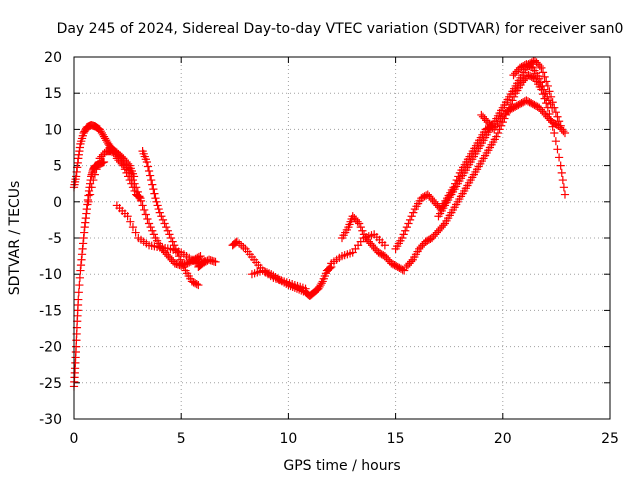 Image resolution: width=640 pixels, height=480 pixels. What do you see at coordinates (396, 439) in the screenshot?
I see `x-tick-label: 15` at bounding box center [396, 439].